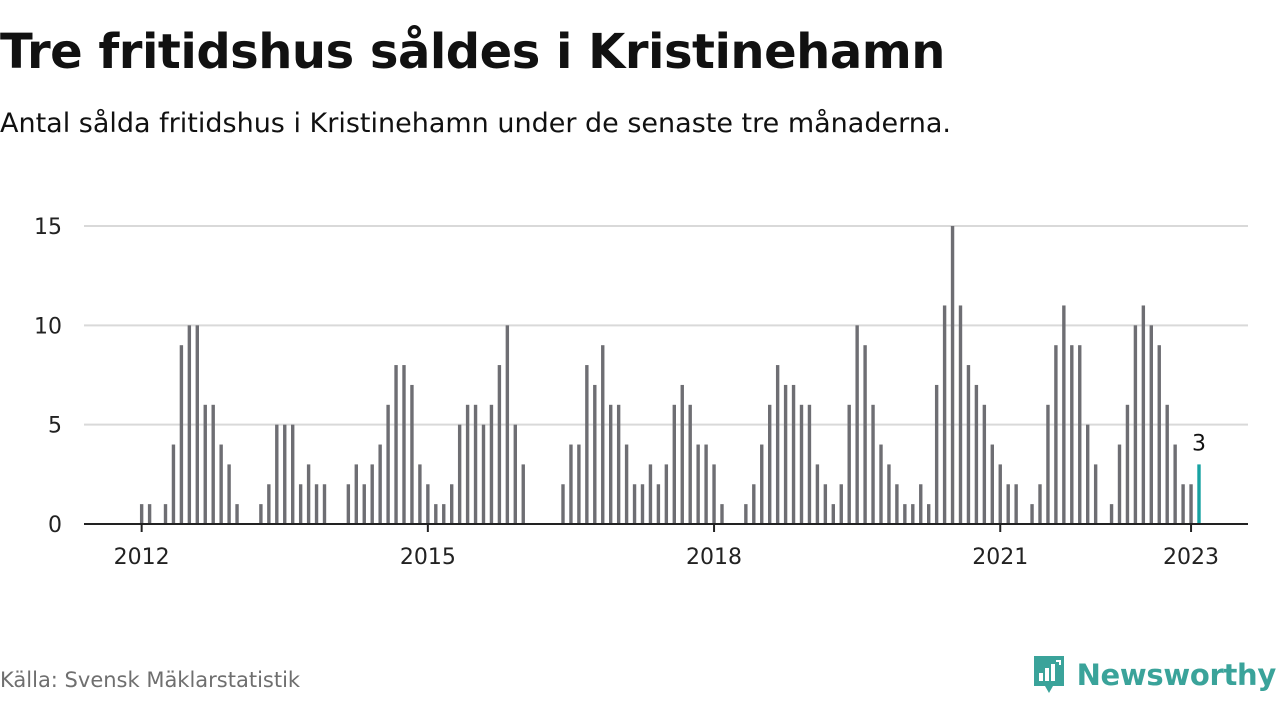 The width and height of the screenshot is (1280, 720). What do you see at coordinates (142, 557) in the screenshot?
I see `x-tick-label-2012: 2012` at bounding box center [142, 557].